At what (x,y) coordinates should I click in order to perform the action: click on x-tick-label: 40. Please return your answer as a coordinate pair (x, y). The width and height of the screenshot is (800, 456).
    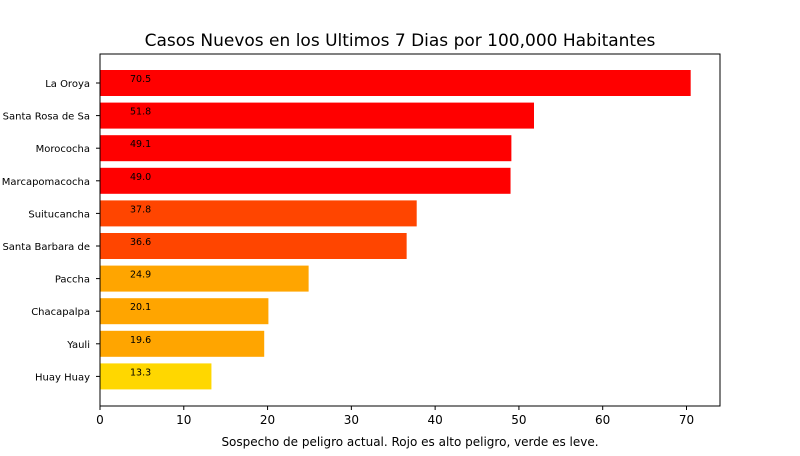
    Looking at the image, I should click on (434, 420).